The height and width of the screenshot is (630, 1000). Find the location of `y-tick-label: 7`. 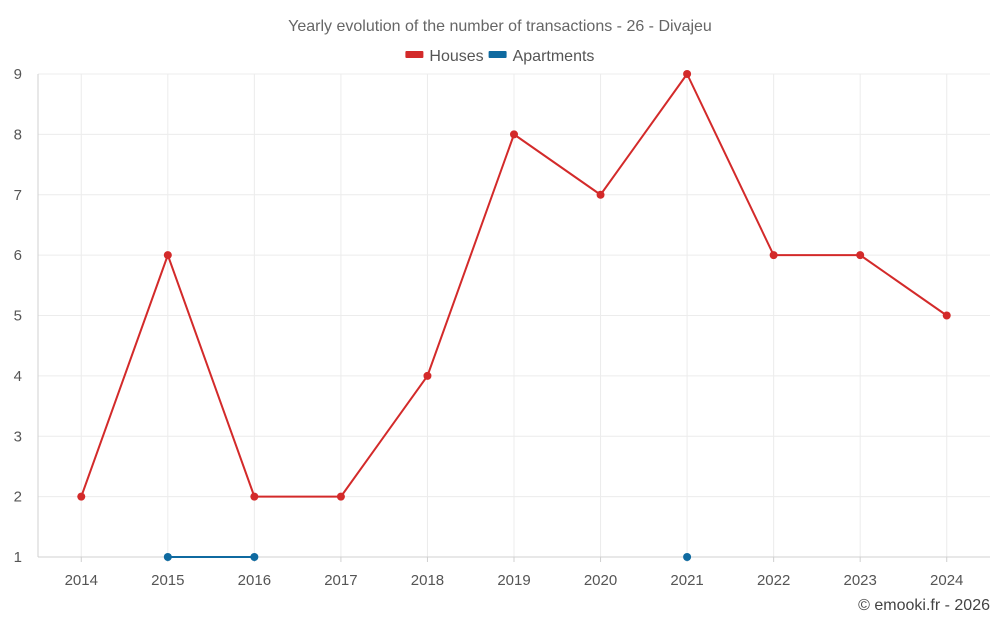

y-tick-label: 7 is located at coordinates (18, 195).